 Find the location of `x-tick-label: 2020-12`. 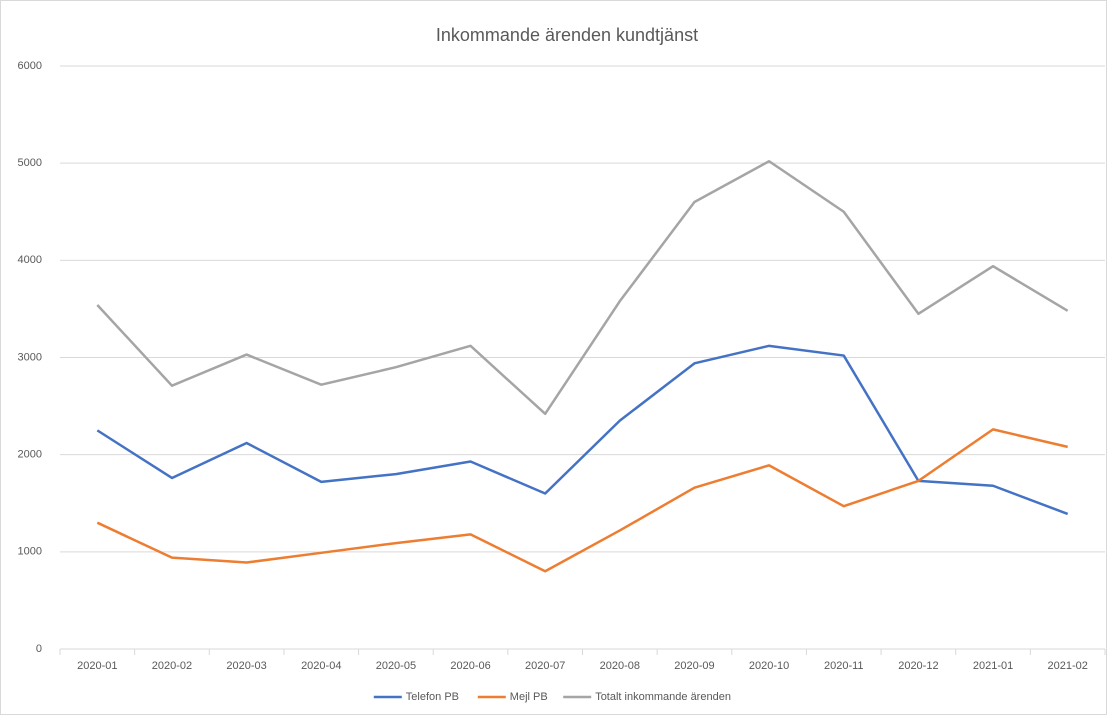

x-tick-label: 2020-12 is located at coordinates (918, 666).